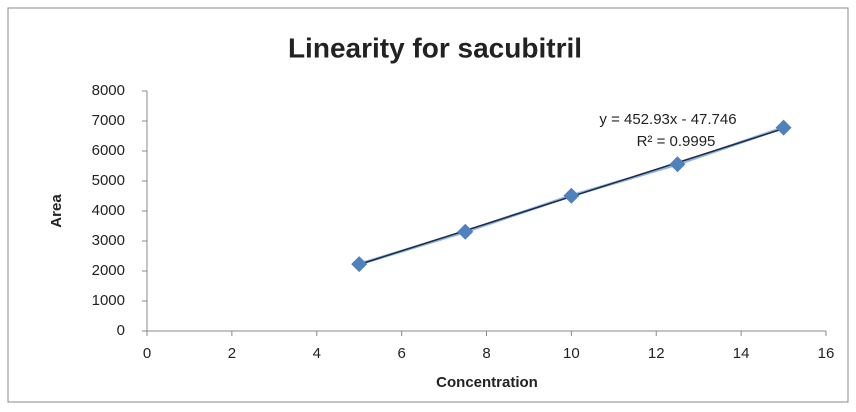 This screenshot has width=856, height=412. I want to click on y-tick-label: 6000, so click(108, 150).